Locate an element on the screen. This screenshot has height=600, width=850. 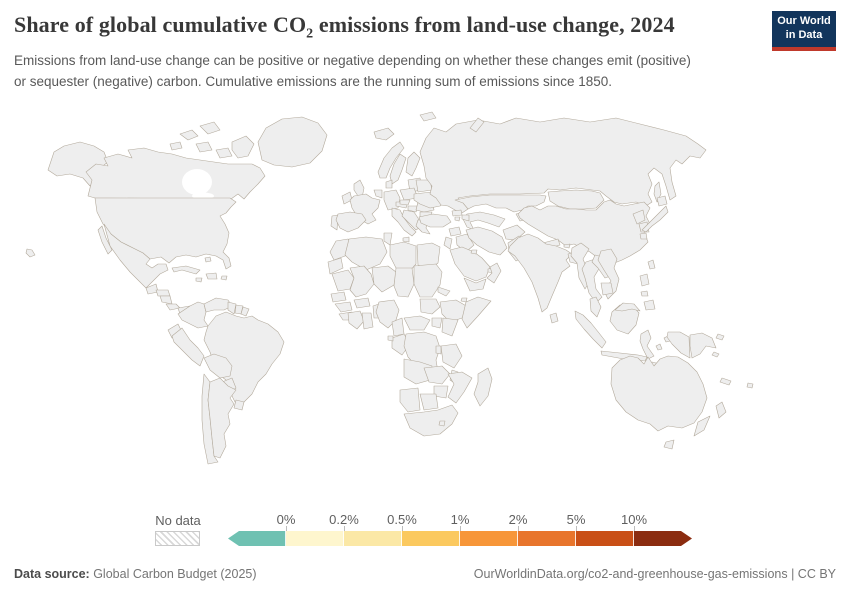
region-canada is located at coordinates (175, 173).